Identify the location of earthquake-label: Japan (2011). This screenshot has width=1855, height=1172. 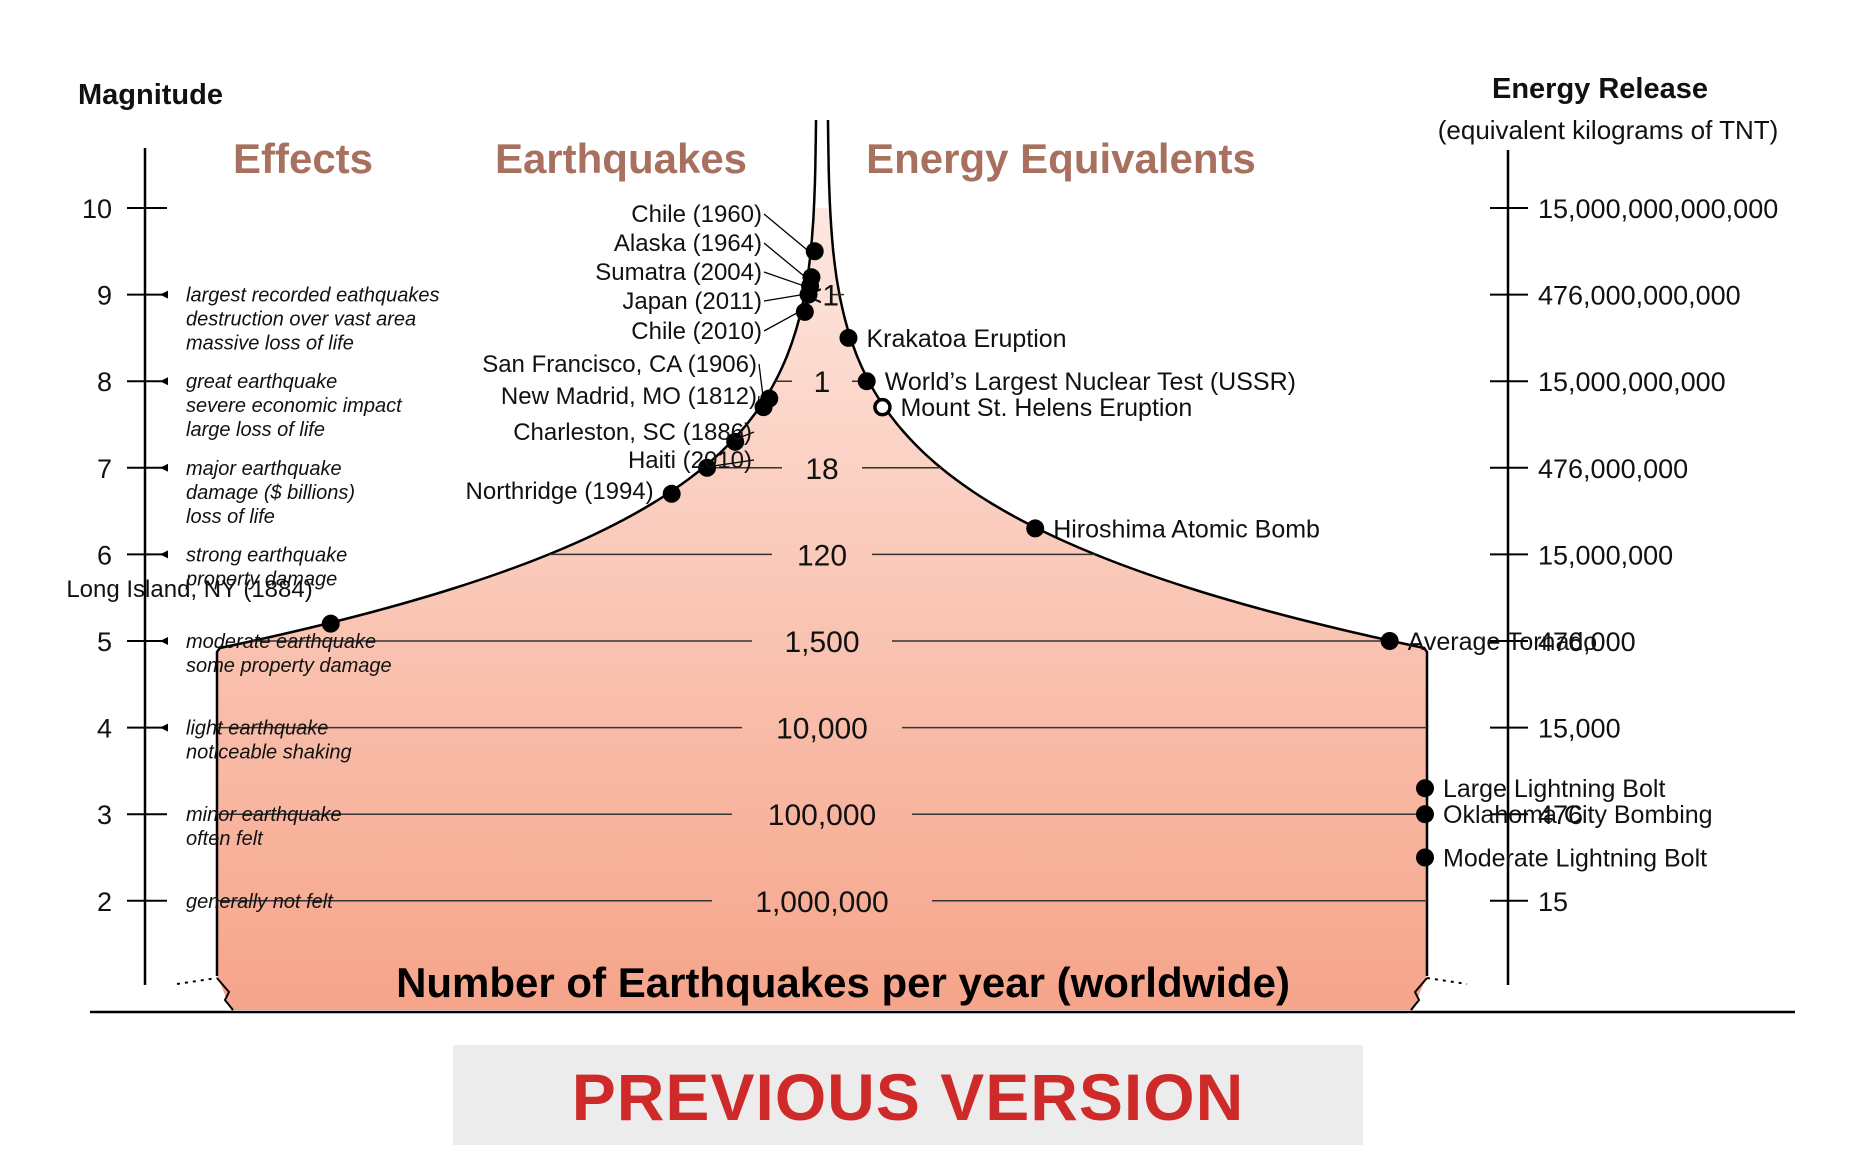
(692, 301).